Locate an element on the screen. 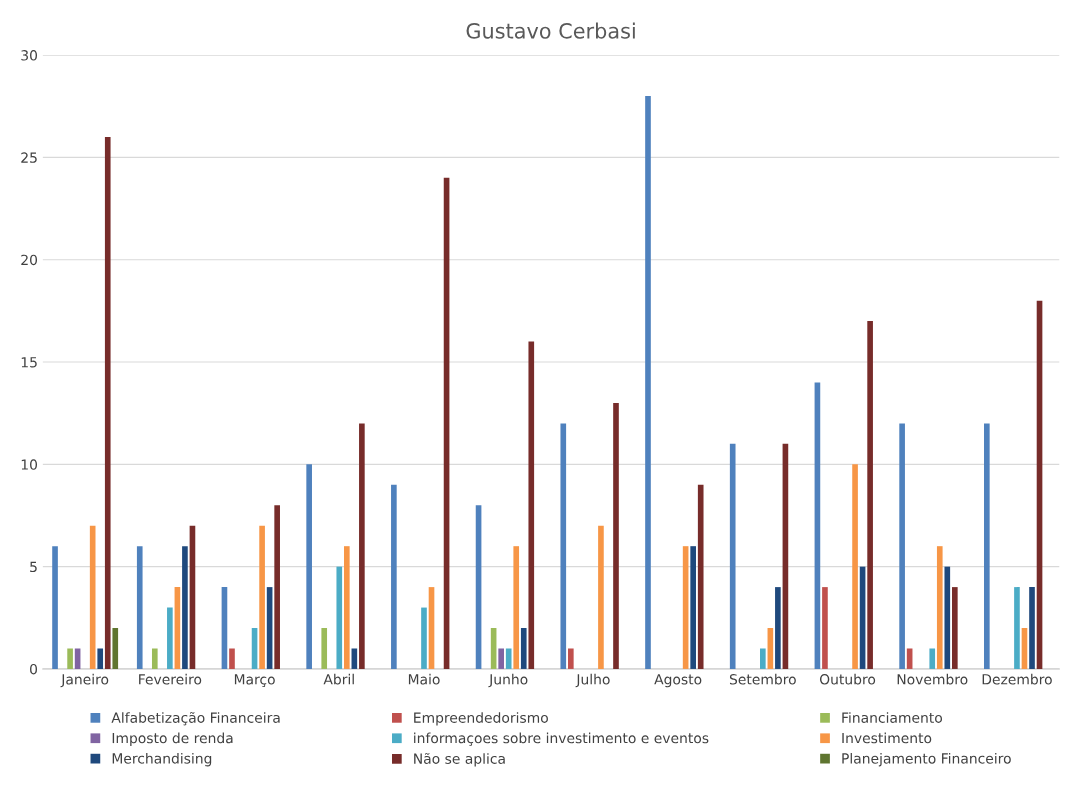 The width and height of the screenshot is (1070, 787). x-tick-label: Maio is located at coordinates (424, 679).